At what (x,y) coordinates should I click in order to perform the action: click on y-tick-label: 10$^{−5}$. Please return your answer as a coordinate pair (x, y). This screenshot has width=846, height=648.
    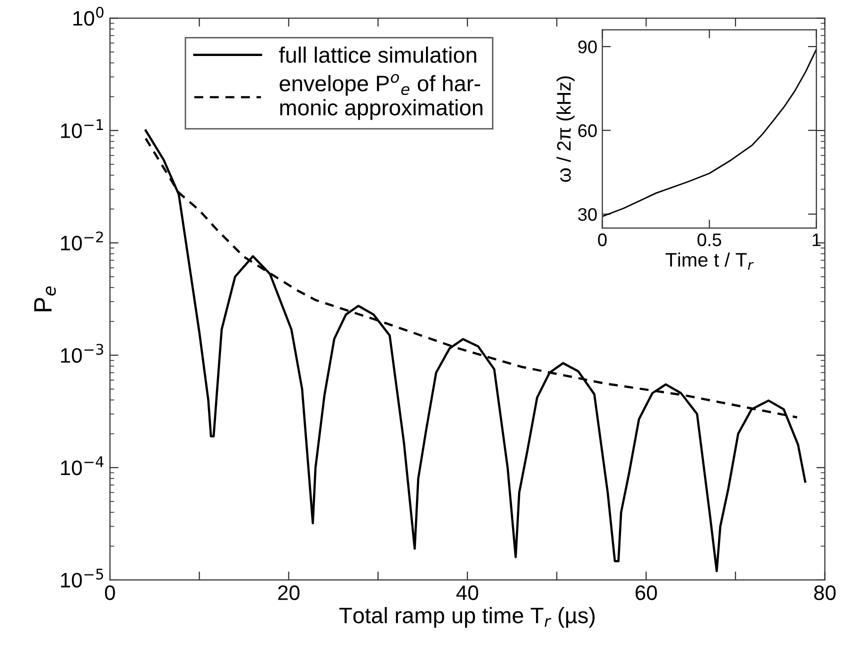
    Looking at the image, I should click on (82, 578).